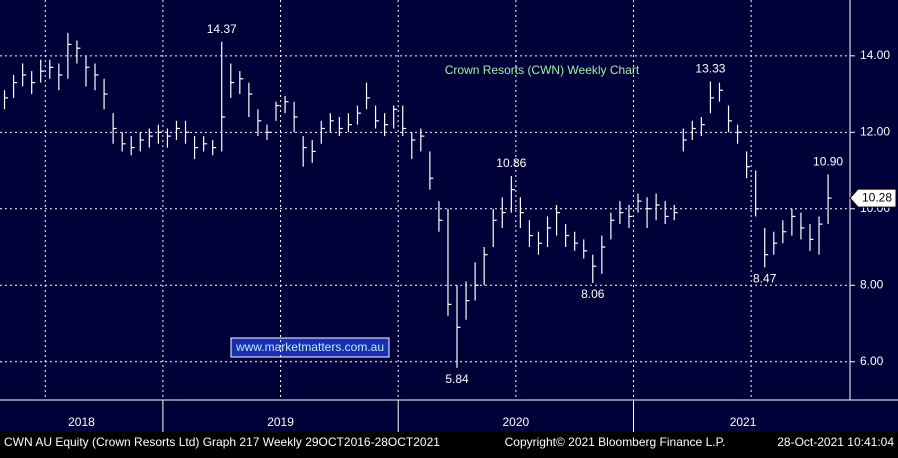  What do you see at coordinates (765, 278) in the screenshot?
I see `low-label: 8.47` at bounding box center [765, 278].